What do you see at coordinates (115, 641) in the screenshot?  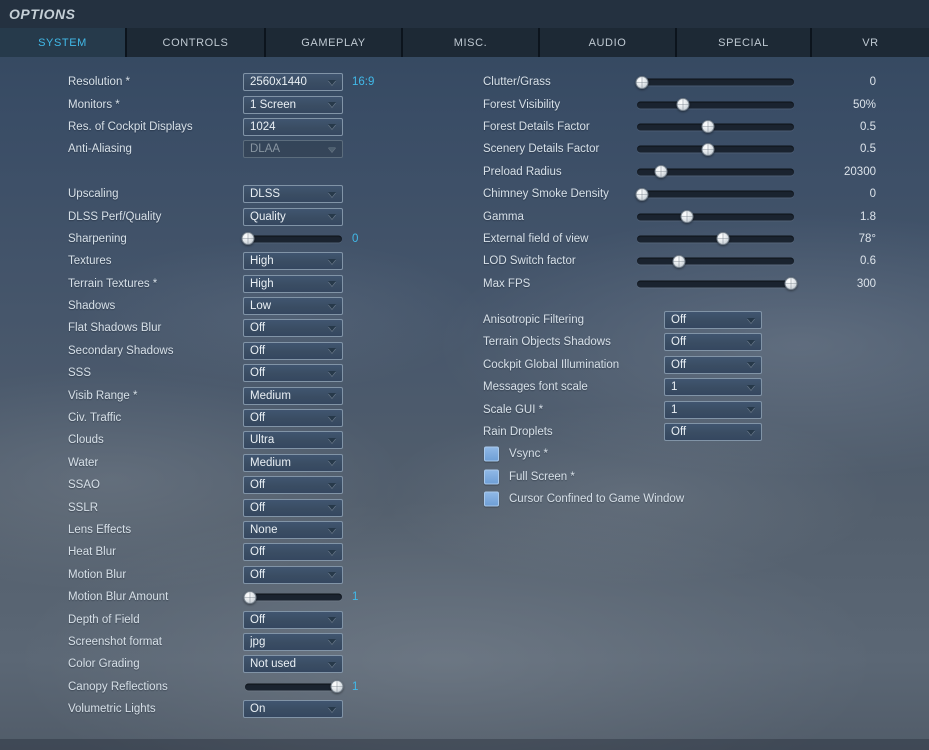 I see `option-label: Screenshot format` at bounding box center [115, 641].